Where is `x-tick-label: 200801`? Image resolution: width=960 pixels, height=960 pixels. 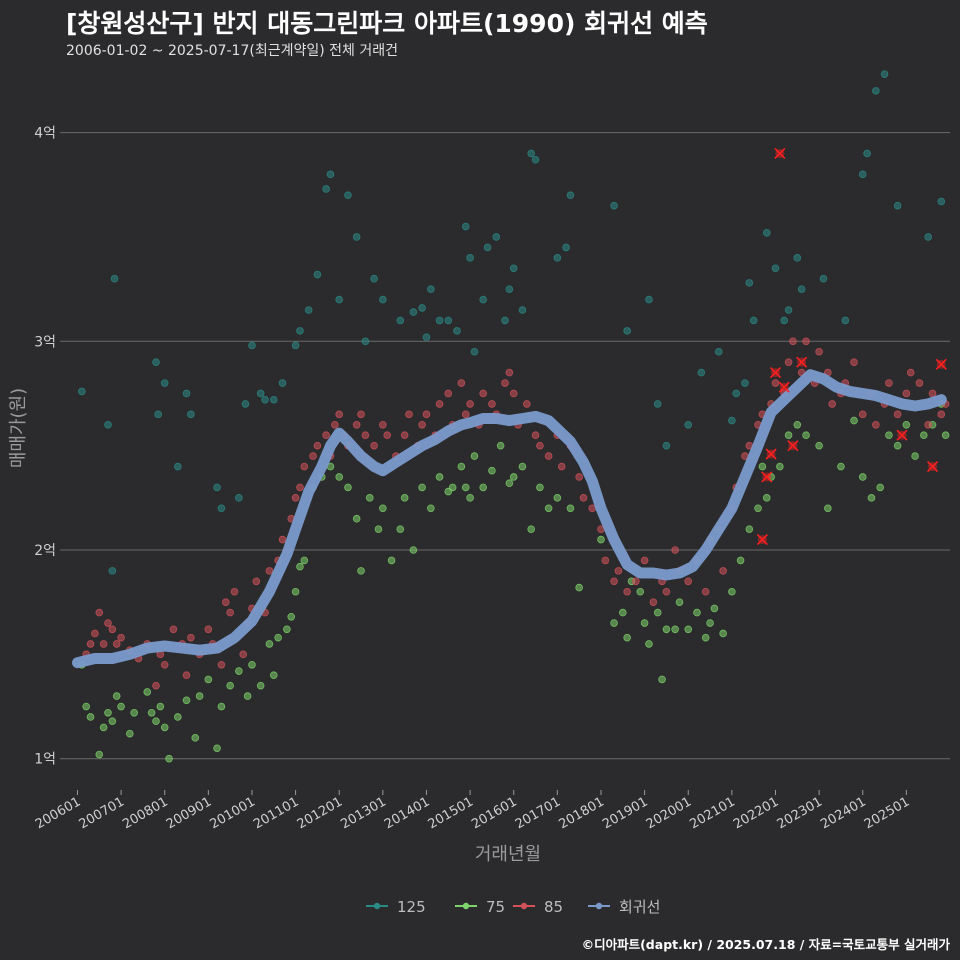 x-tick-label: 200801 is located at coordinates (145, 813).